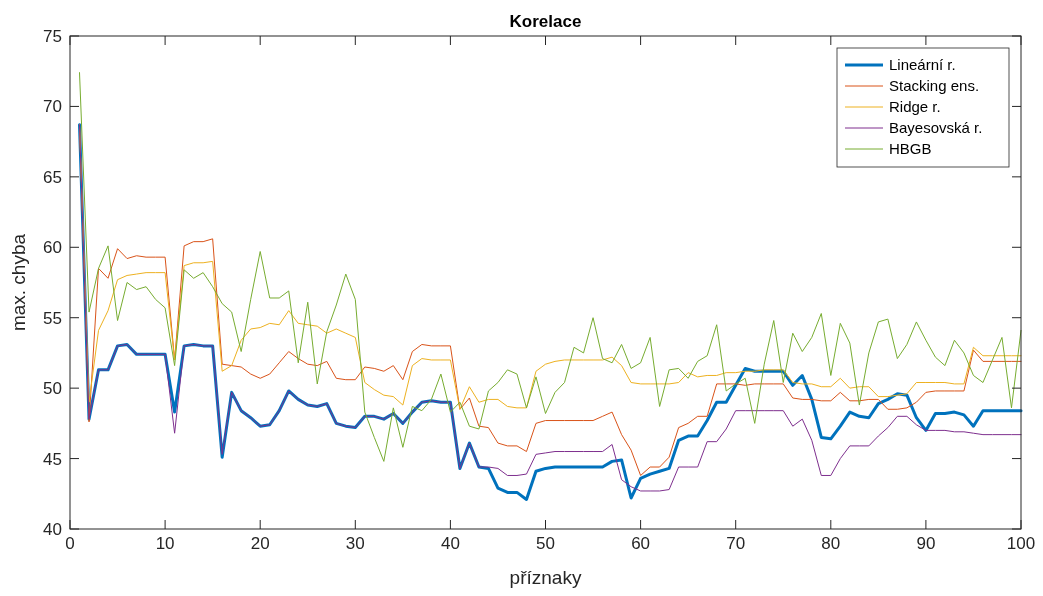 The image size is (1043, 596). What do you see at coordinates (52, 107) in the screenshot?
I see `y-tick-label: 70` at bounding box center [52, 107].